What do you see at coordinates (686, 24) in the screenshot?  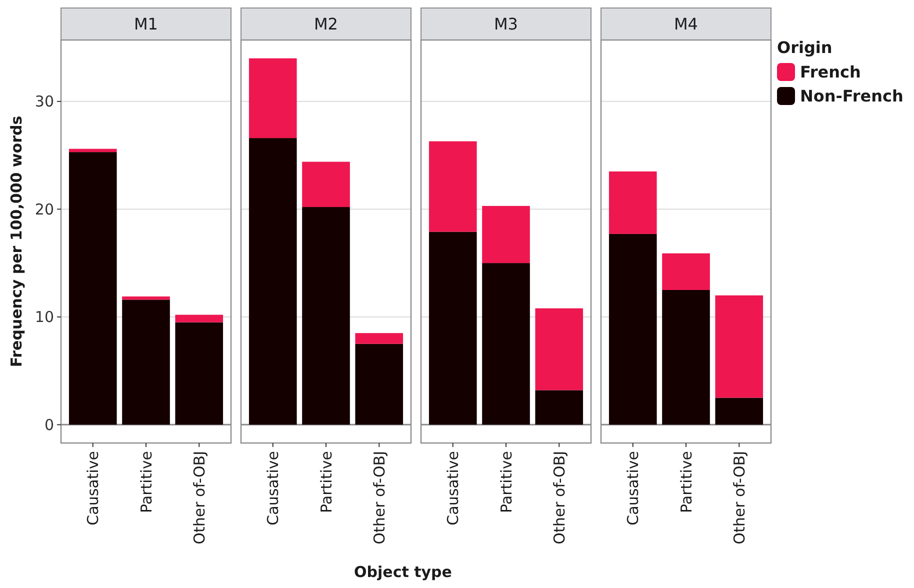 I see `chart-title: M4` at bounding box center [686, 24].